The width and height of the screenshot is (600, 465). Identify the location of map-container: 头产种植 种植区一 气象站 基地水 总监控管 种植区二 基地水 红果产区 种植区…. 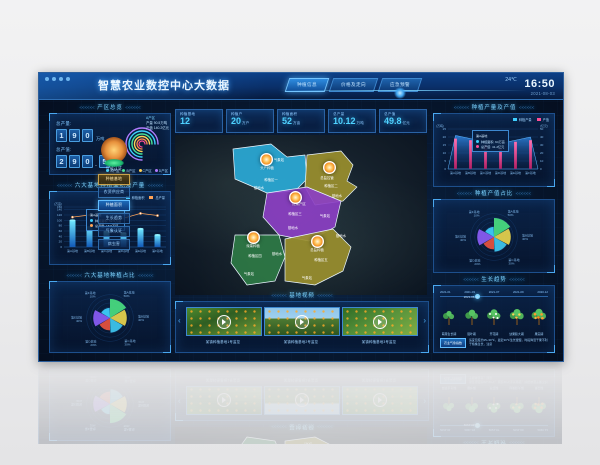
(301, 435).